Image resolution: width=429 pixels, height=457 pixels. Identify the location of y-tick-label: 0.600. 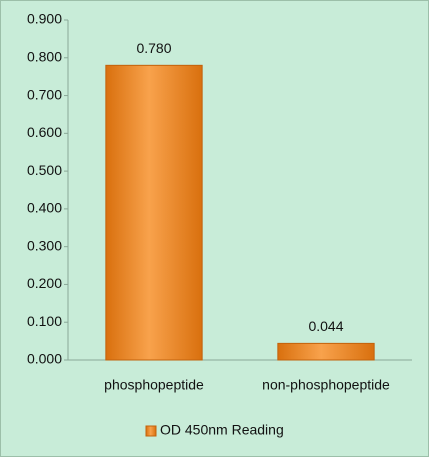
(44, 132).